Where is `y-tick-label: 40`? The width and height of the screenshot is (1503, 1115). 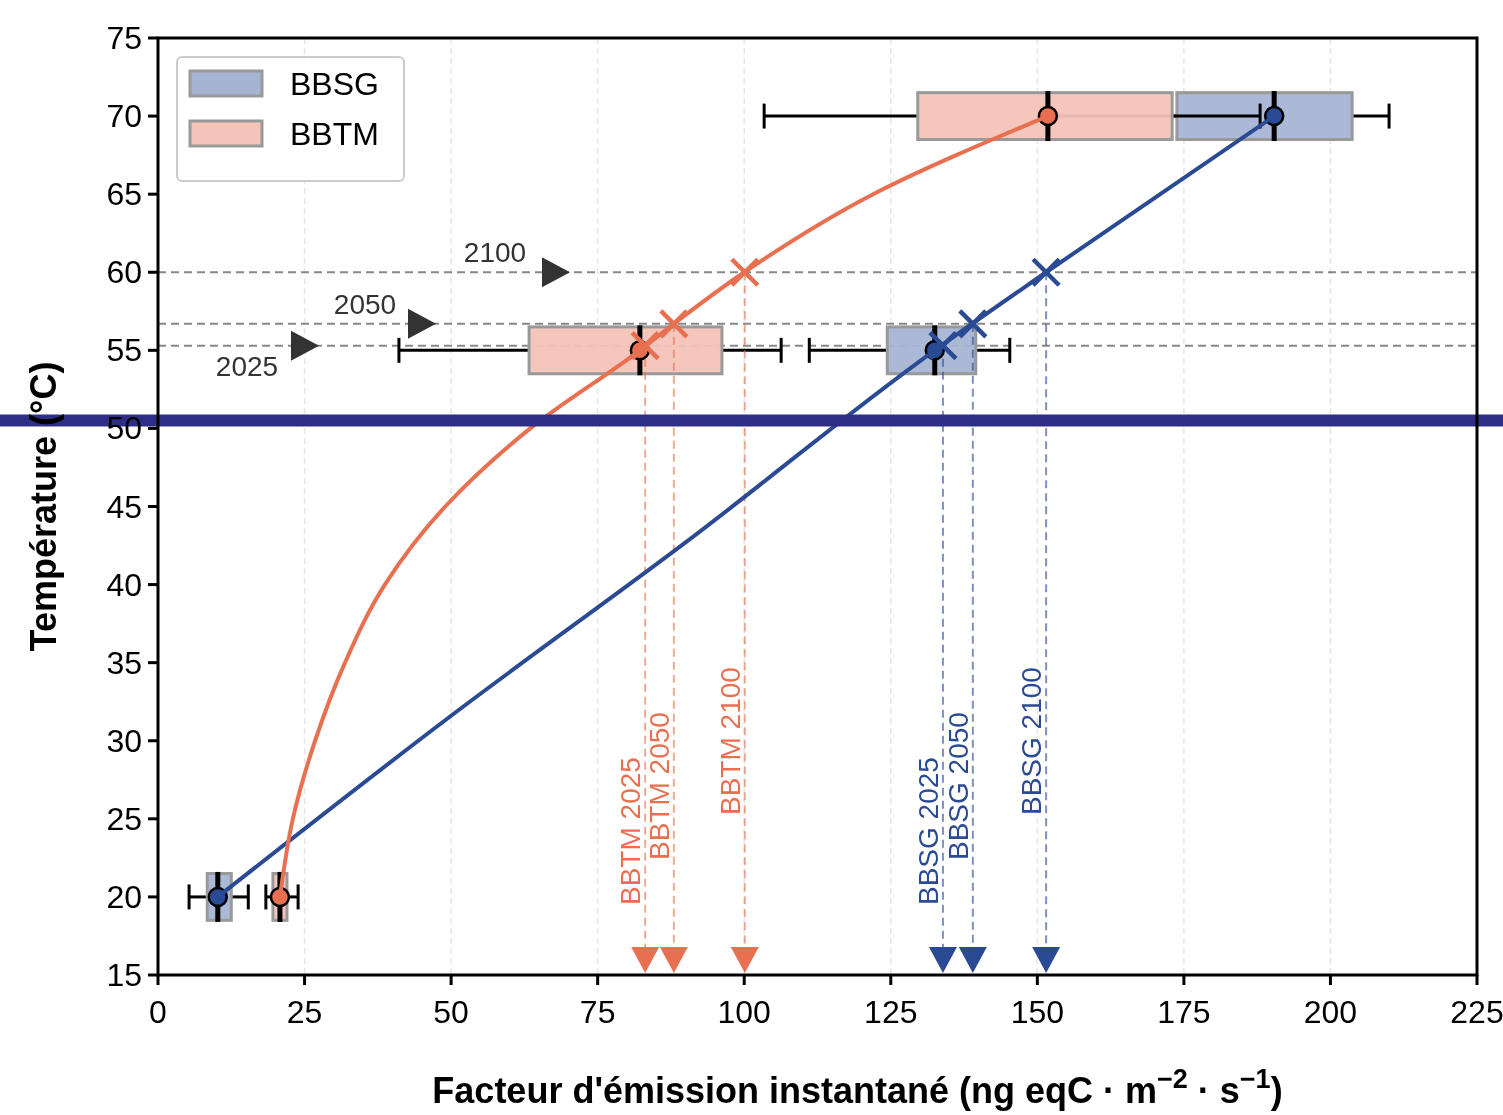 y-tick-label: 40 is located at coordinates (124, 584).